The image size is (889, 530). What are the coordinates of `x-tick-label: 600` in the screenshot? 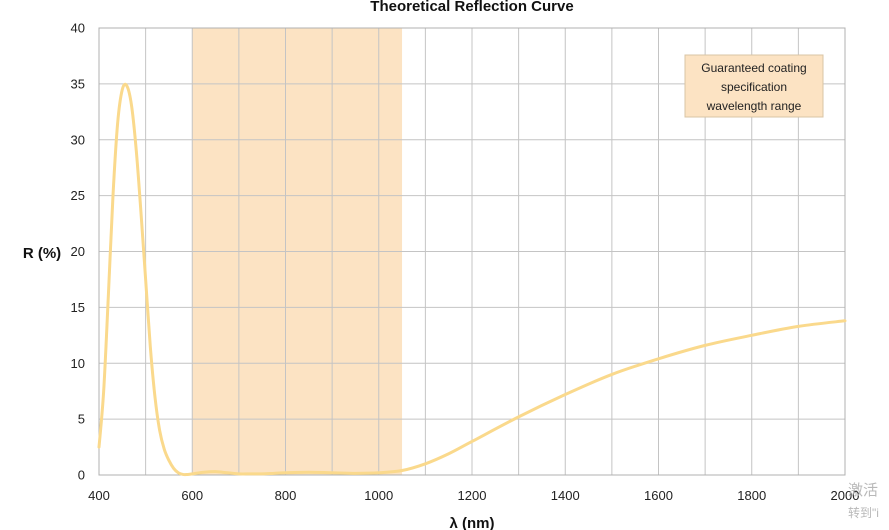 It's located at (192, 495).